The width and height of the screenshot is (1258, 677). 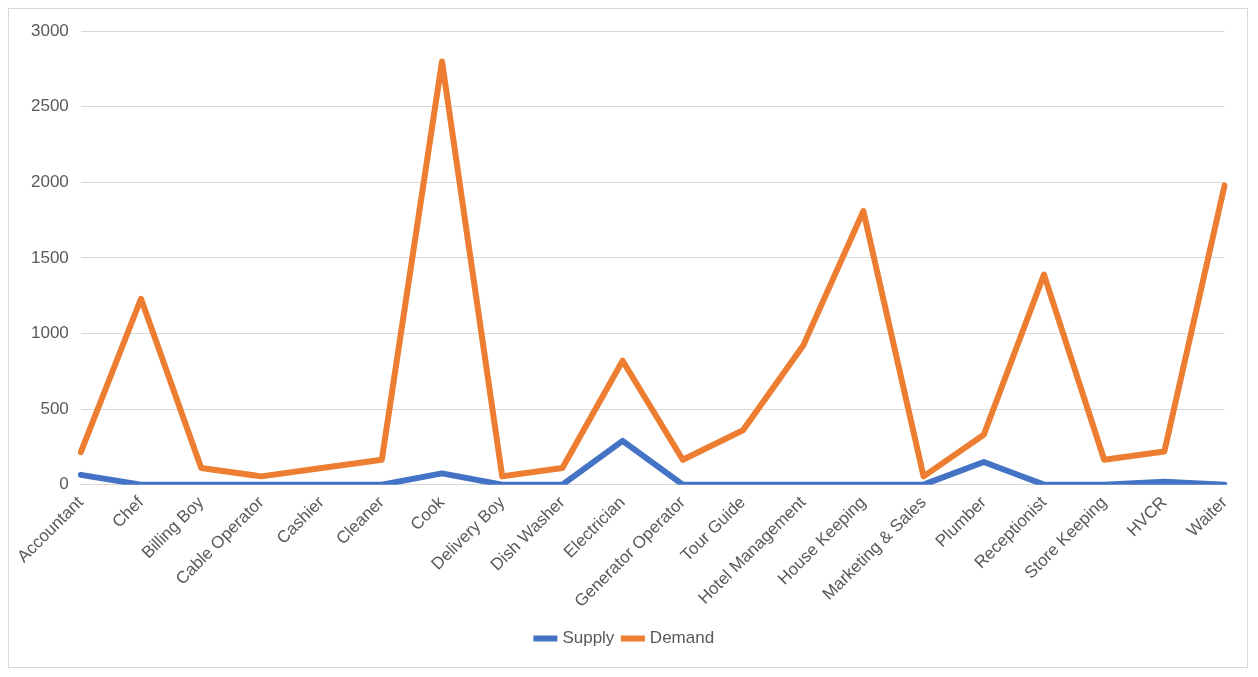 What do you see at coordinates (682, 638) in the screenshot?
I see `legend-label: Demand` at bounding box center [682, 638].